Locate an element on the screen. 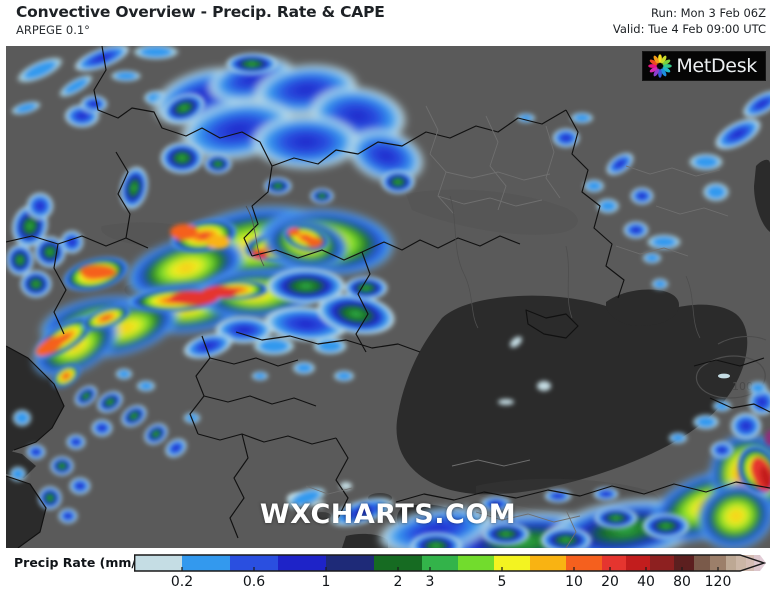 The height and width of the screenshot is (600, 782). model-subtitle: ARPEGE 0.1° is located at coordinates (53, 30).